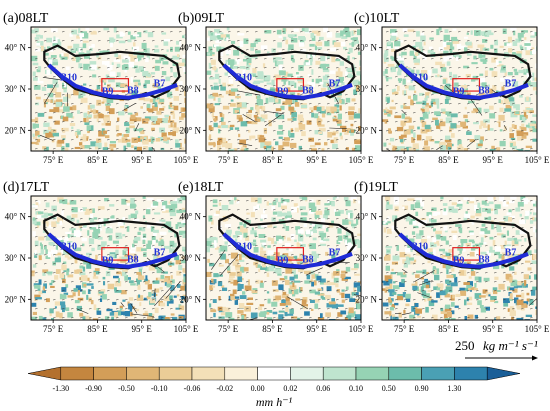 The width and height of the screenshot is (550, 411). What do you see at coordinates (274, 402) in the screenshot?
I see `colorbar-label: mm h⁻¹` at bounding box center [274, 402].